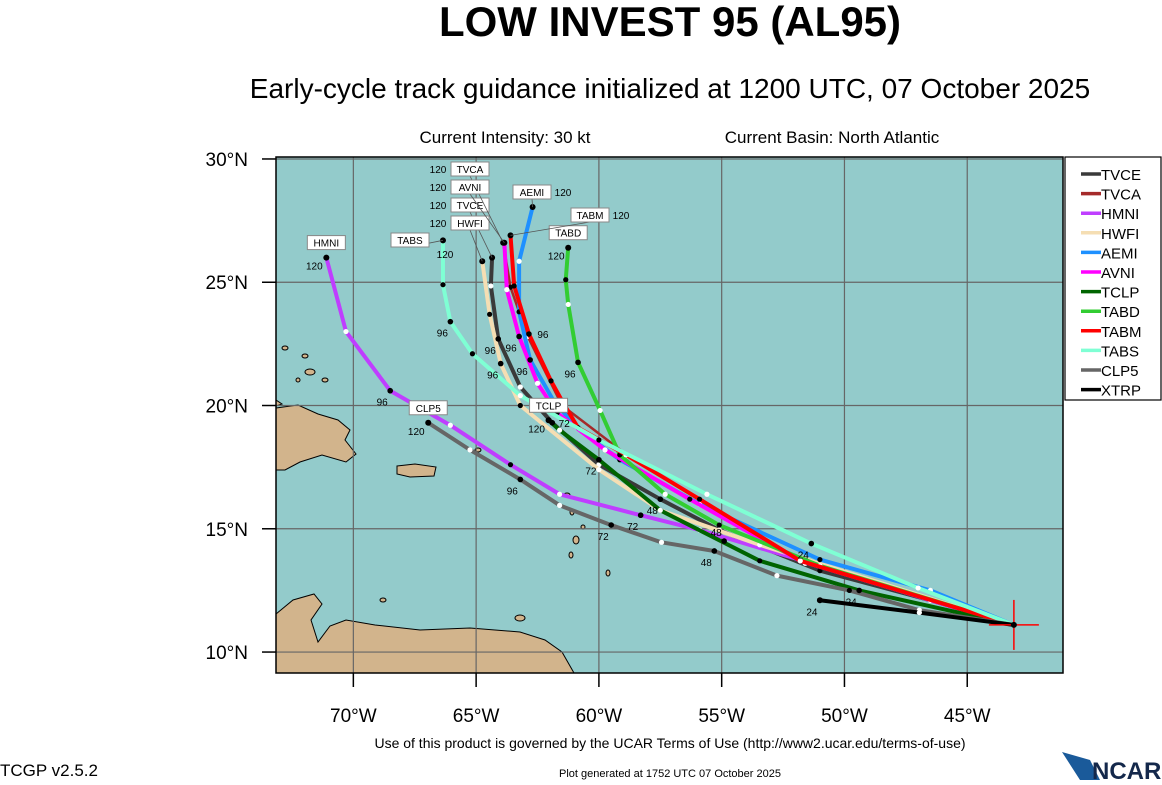 Image resolution: width=1162 pixels, height=785 pixels. I want to click on x-tick-label: 55°W, so click(721, 716).